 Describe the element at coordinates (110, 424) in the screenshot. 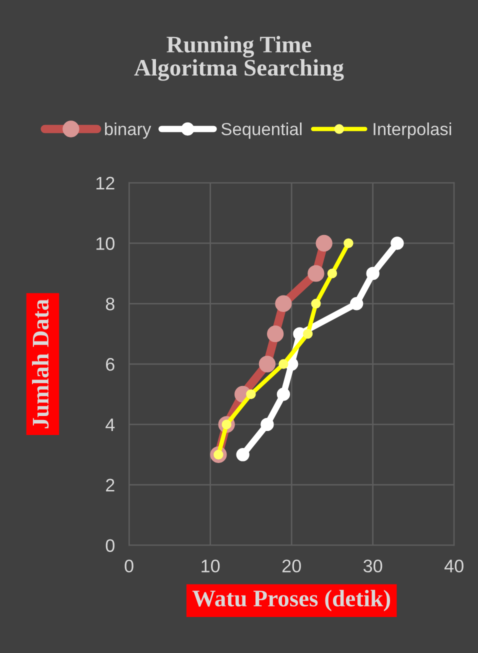

I see `y-tick-label: 4` at that location.